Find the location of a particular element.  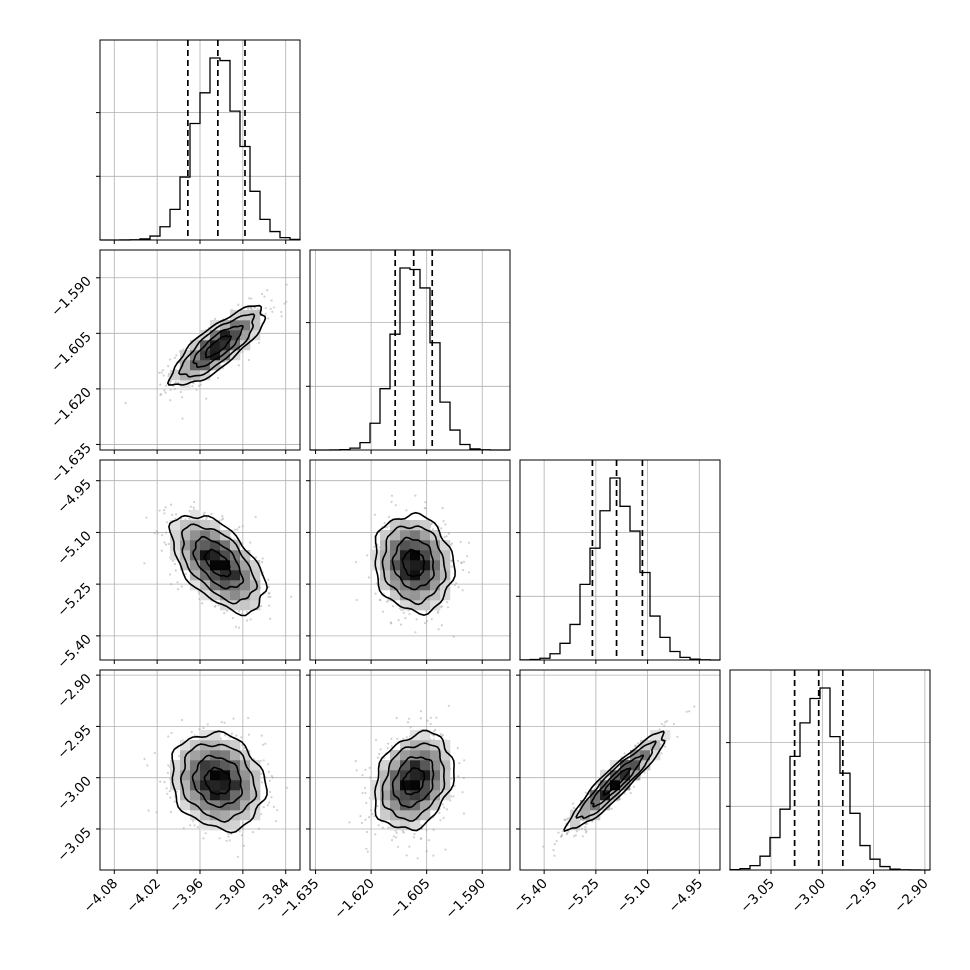

y-tick-label: −1.620 is located at coordinates (71, 407).